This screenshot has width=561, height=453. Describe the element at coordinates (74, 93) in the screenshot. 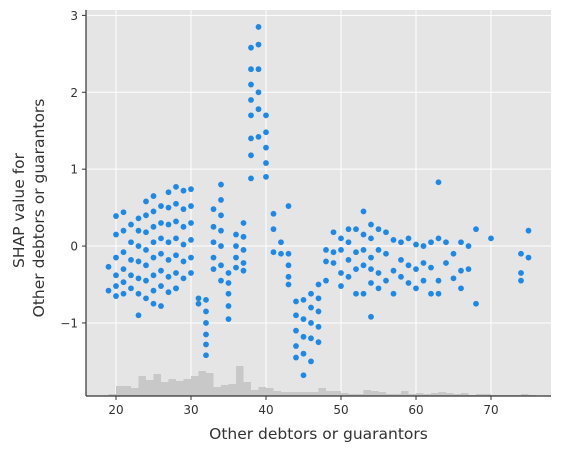

I see `y-tick-label: 2` at that location.